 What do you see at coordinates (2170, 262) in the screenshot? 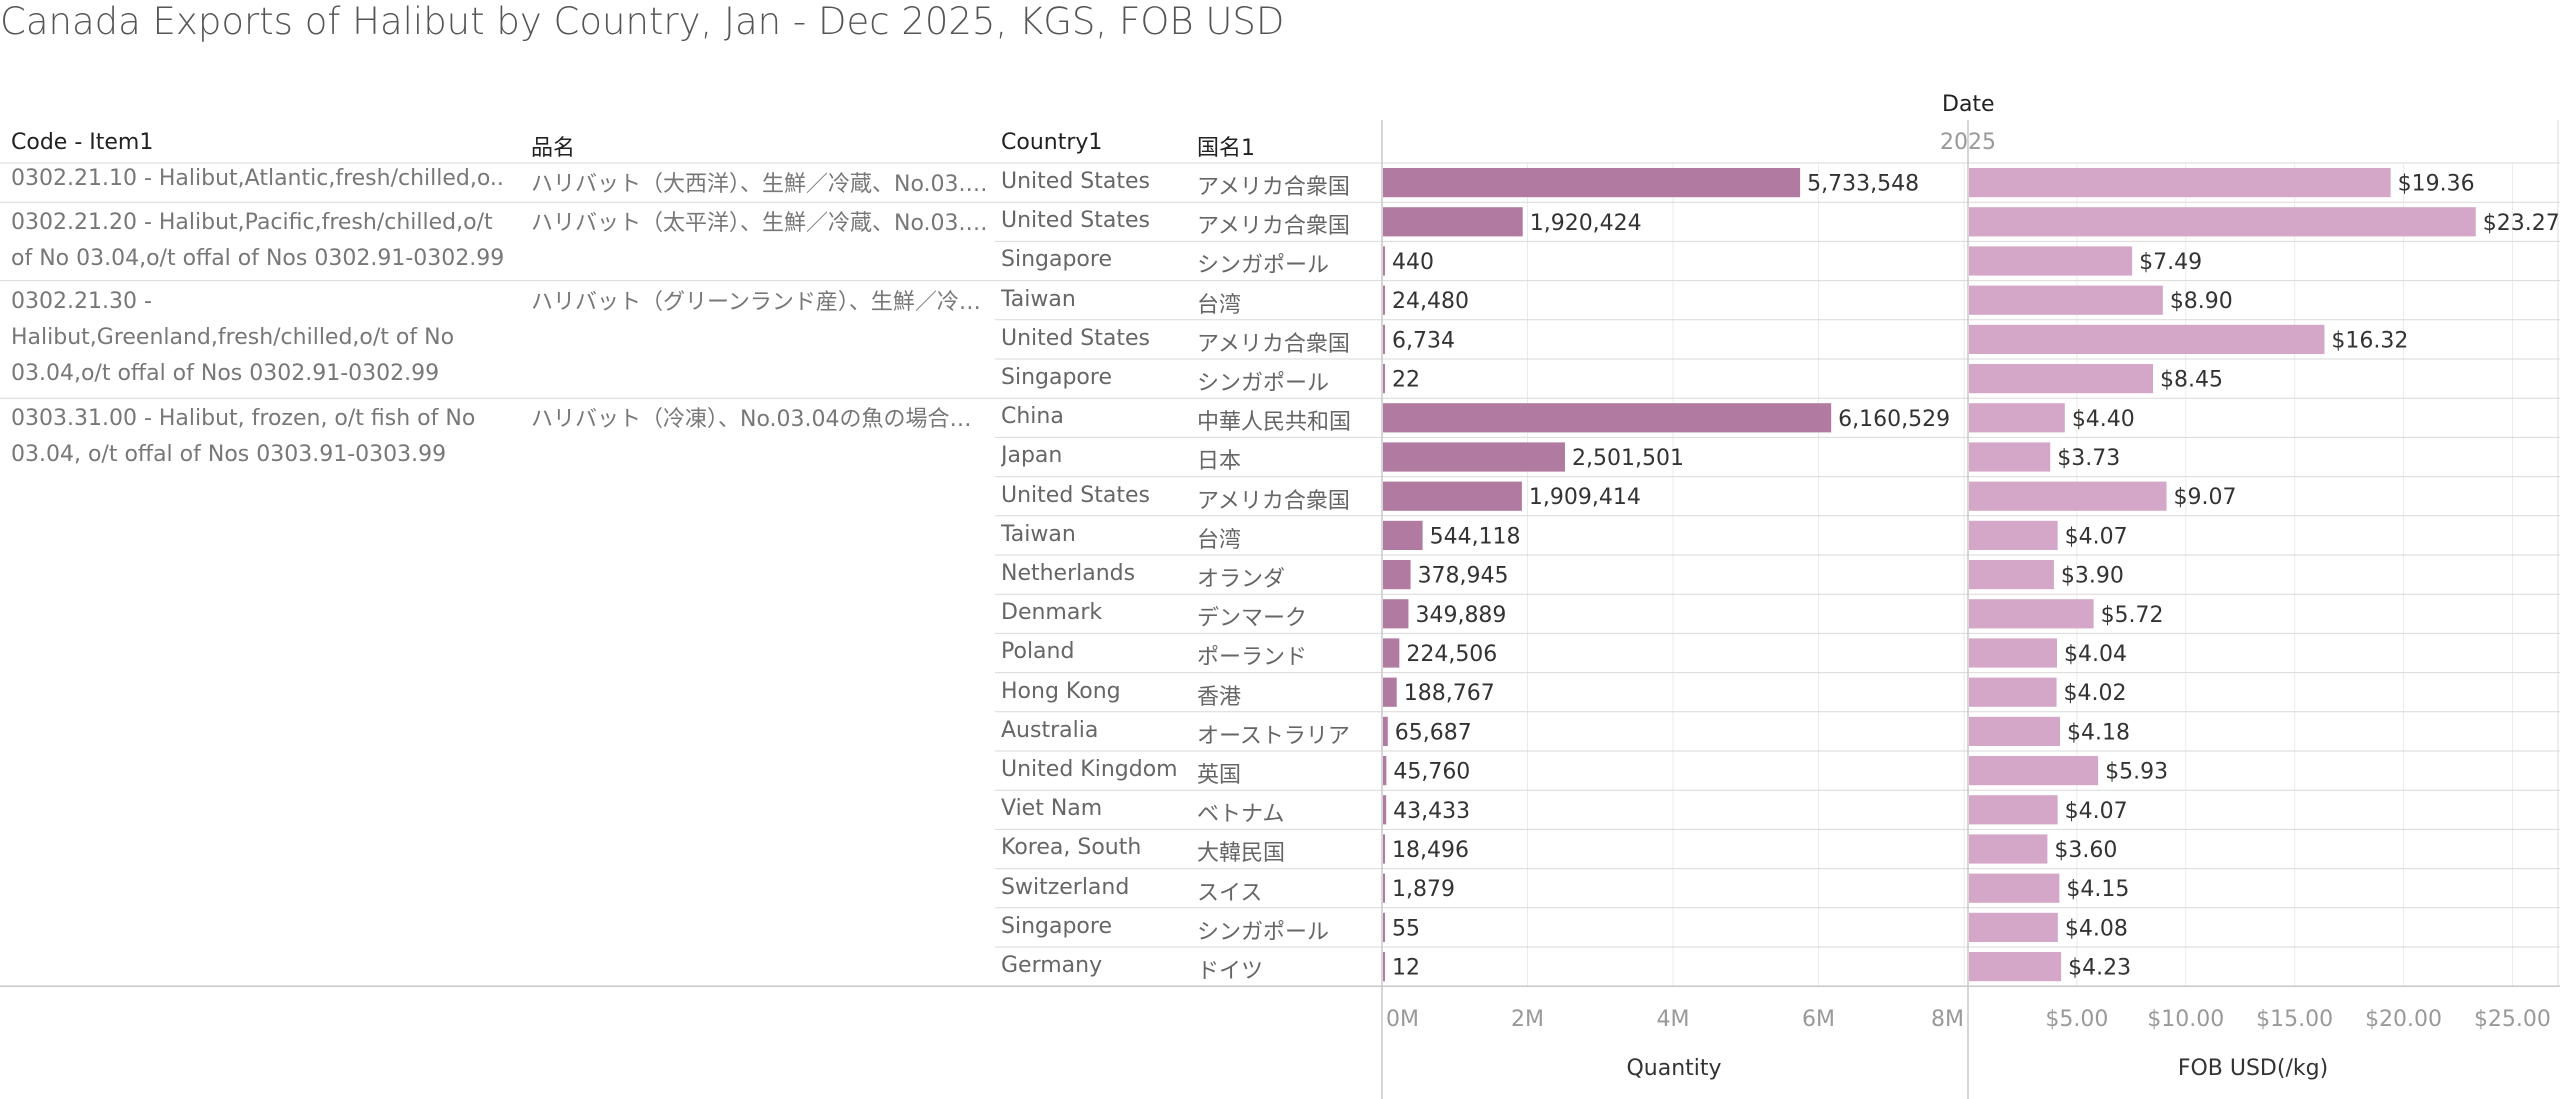
I see `fob-data-label: $7.49` at bounding box center [2170, 262].